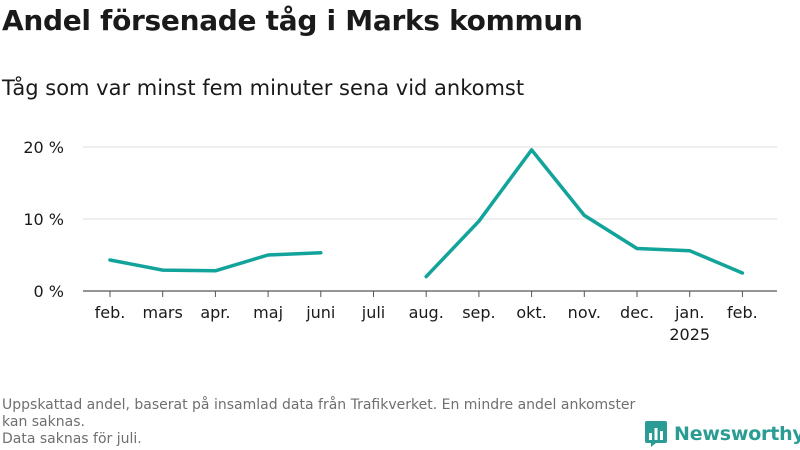 The image size is (800, 450). I want to click on x-tick-label: jan., so click(689, 312).